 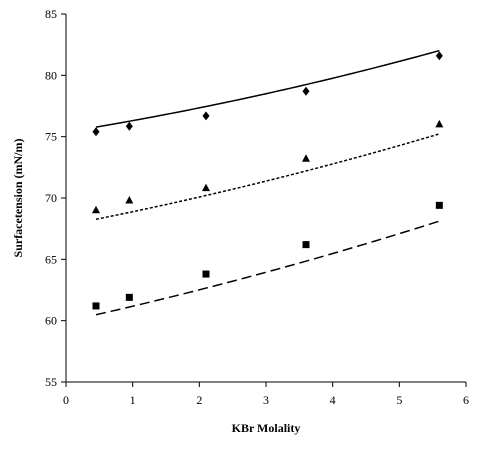 I want to click on y-tick-label: 60, so click(x=51, y=321).